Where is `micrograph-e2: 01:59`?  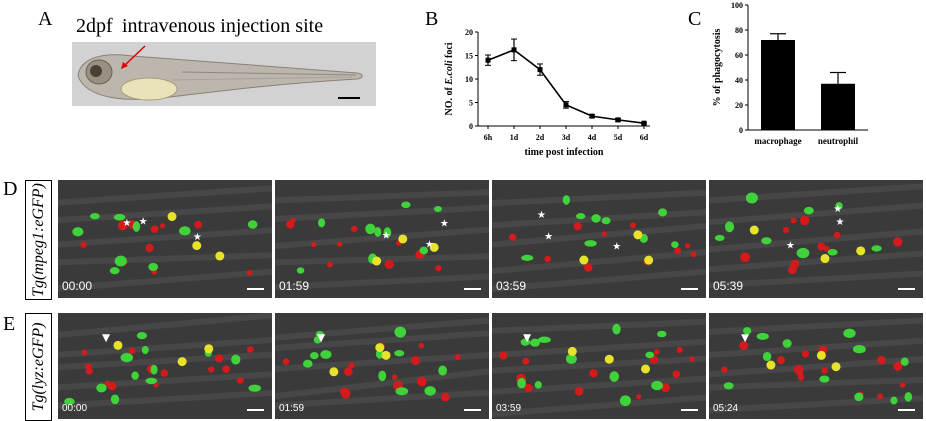
micrograph-e2: 01:59 is located at coordinates (382, 366).